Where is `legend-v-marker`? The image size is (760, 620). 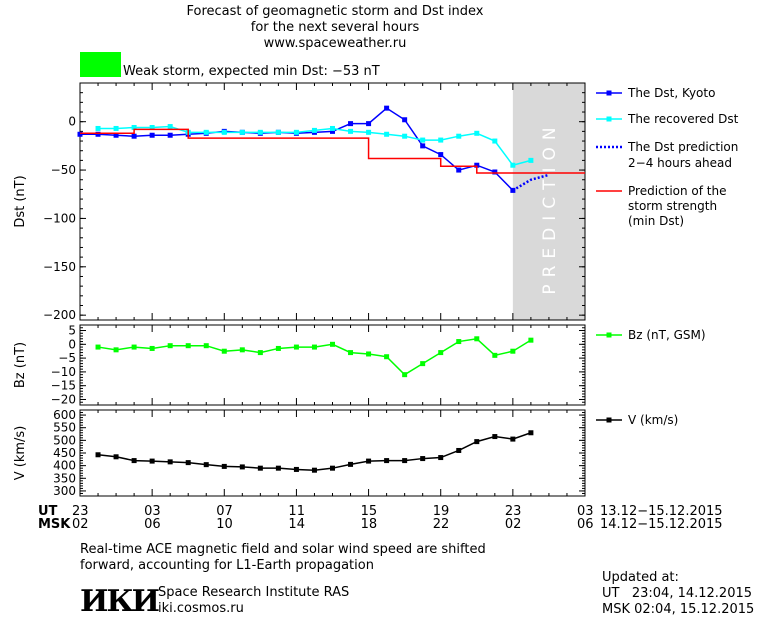 legend-v-marker is located at coordinates (609, 420).